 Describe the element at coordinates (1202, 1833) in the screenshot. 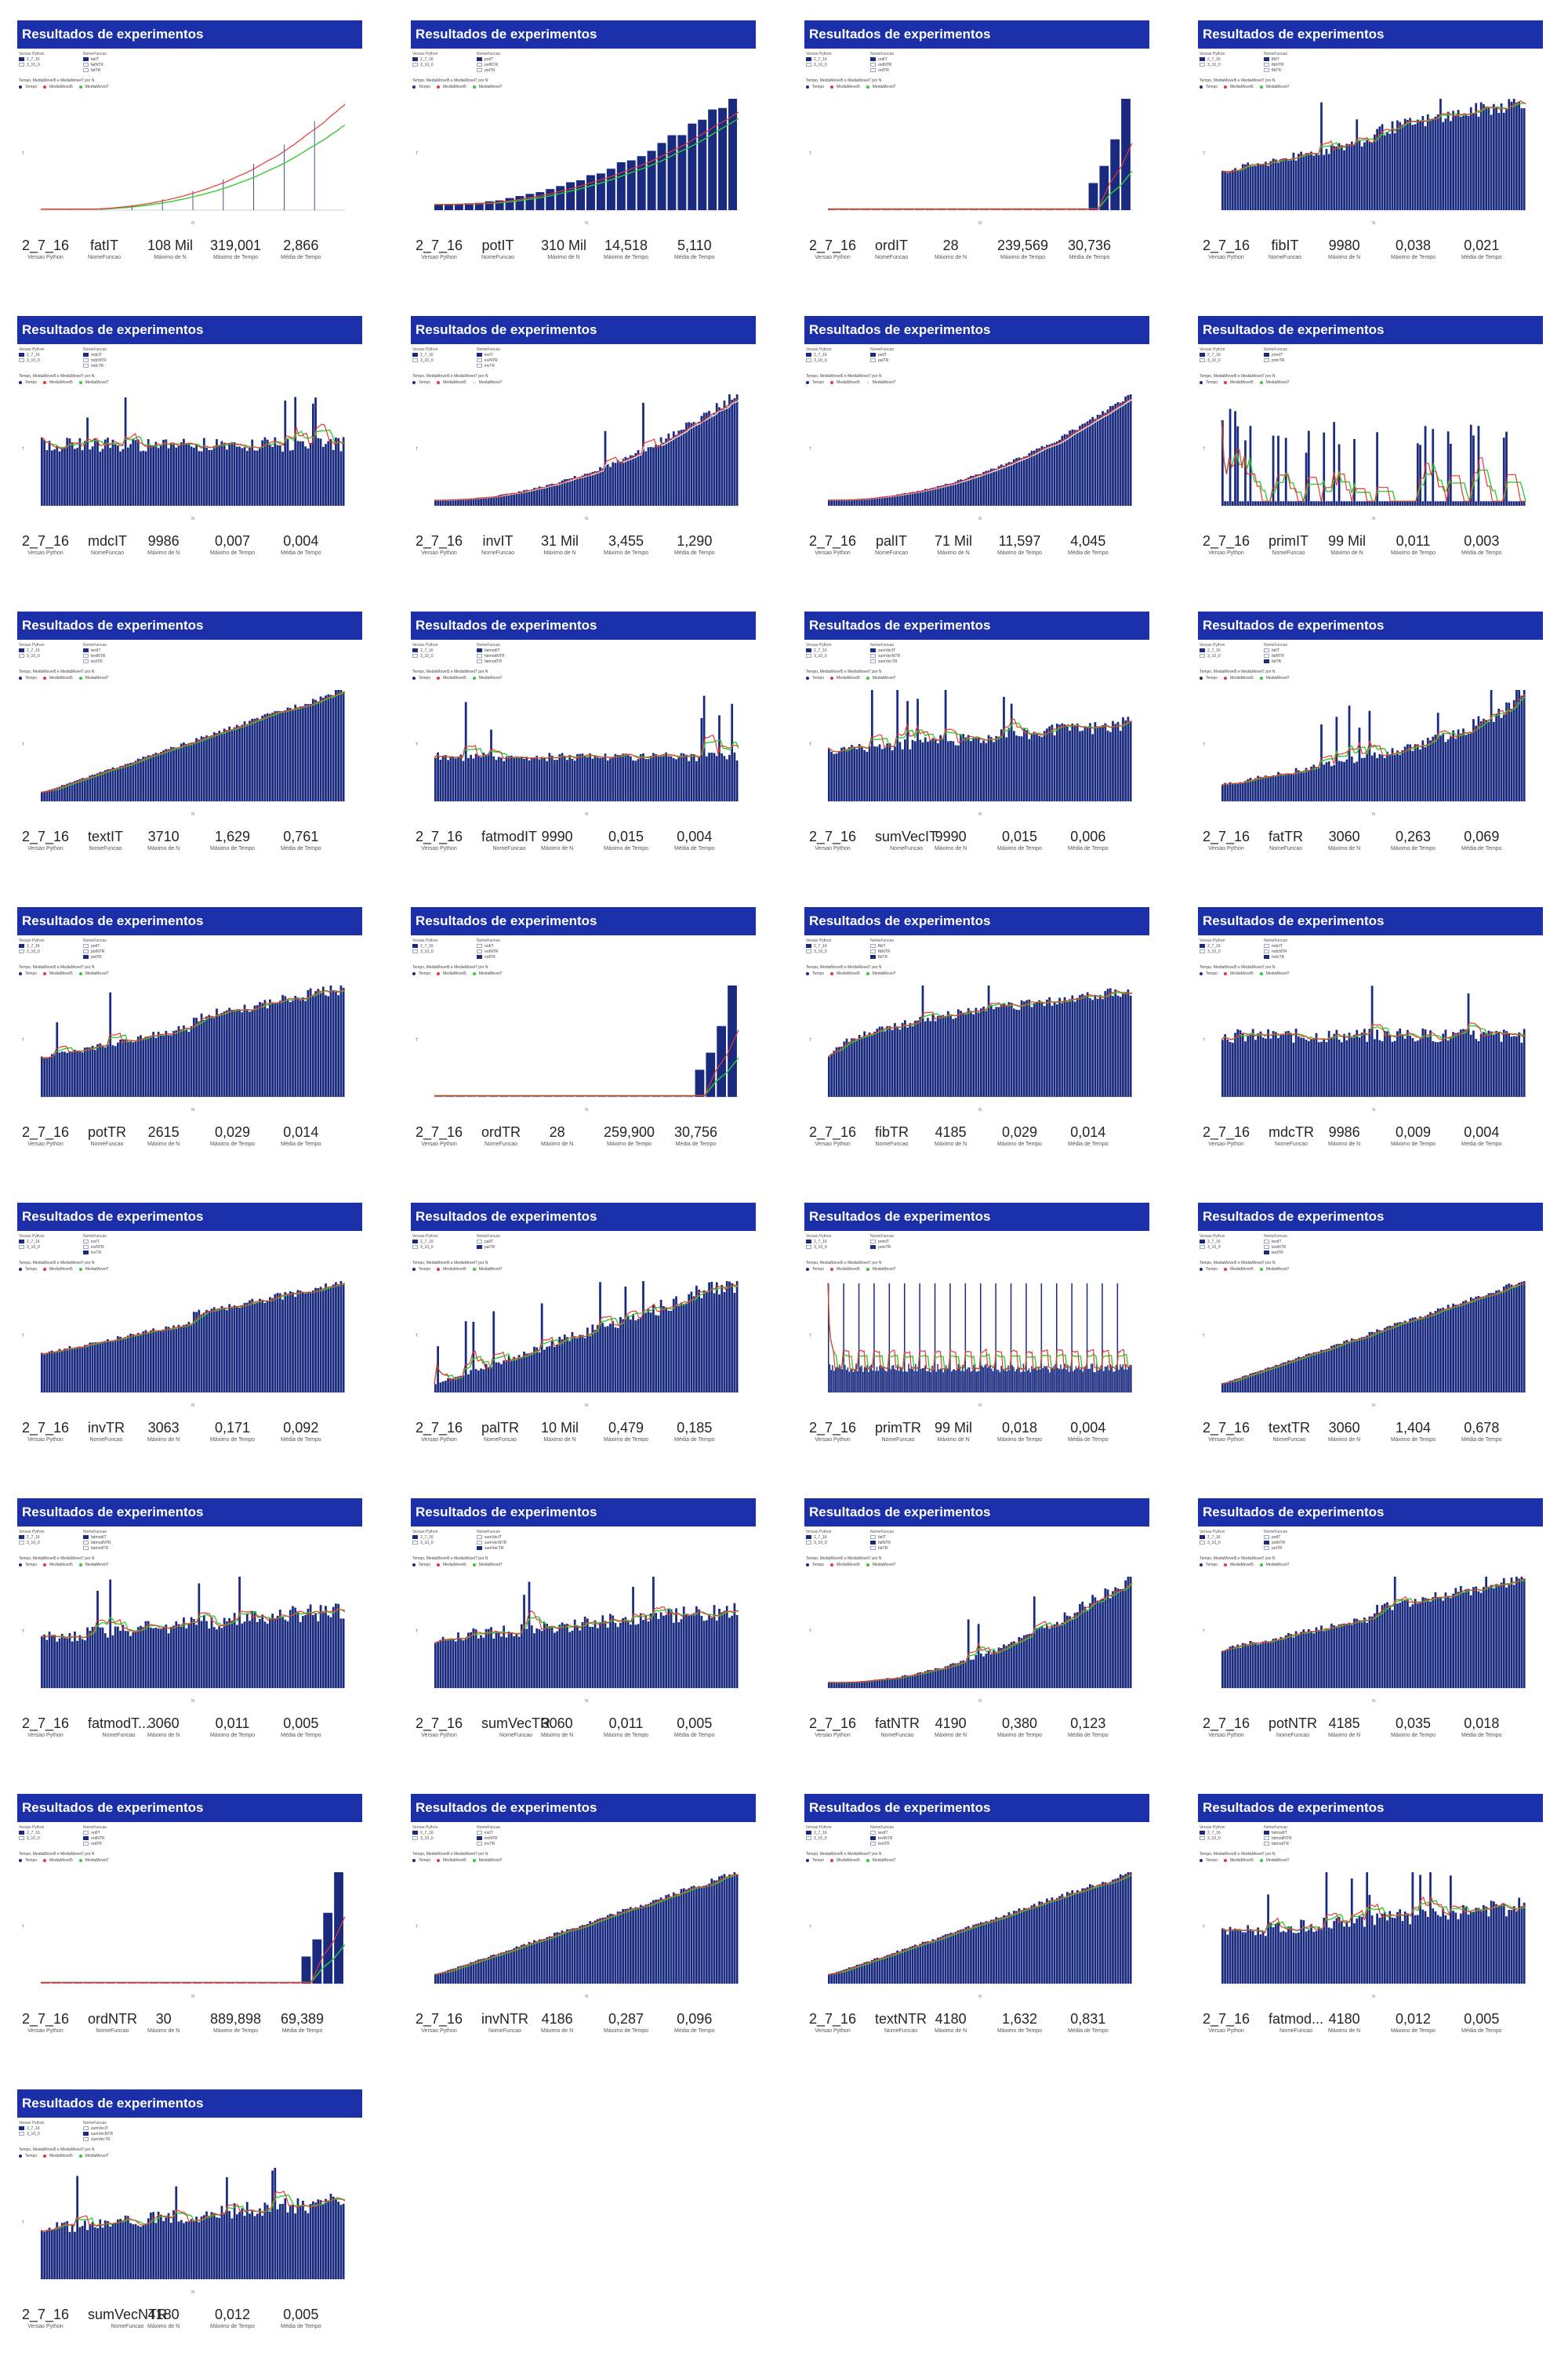

I see `checkbox-icon` at that location.